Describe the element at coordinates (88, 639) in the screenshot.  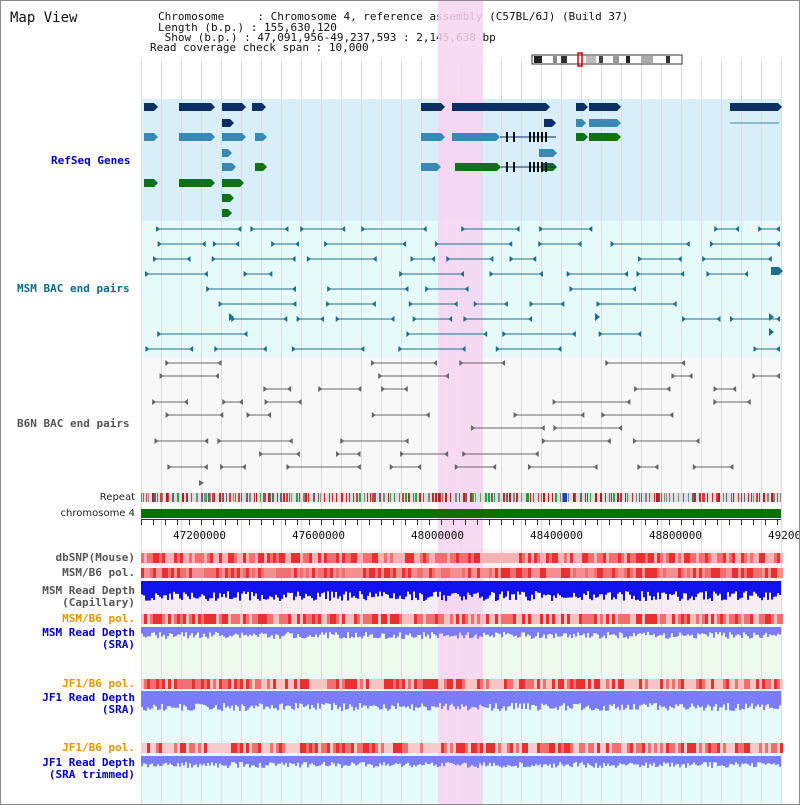
I see `track-label-msm-read-depth-sra: MSM Read Depth (SRA)` at that location.